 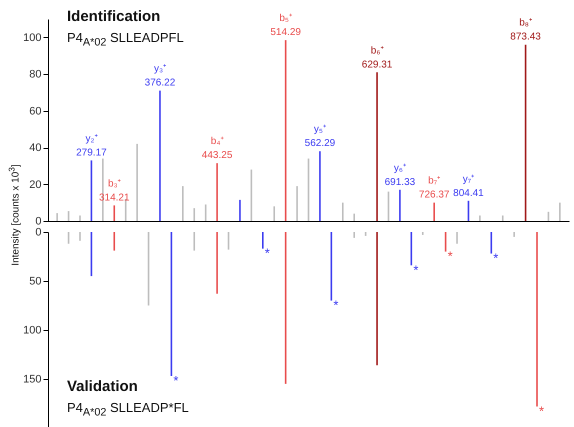 I want to click on annotation: b₄⁺ 443.25, so click(x=217, y=149).